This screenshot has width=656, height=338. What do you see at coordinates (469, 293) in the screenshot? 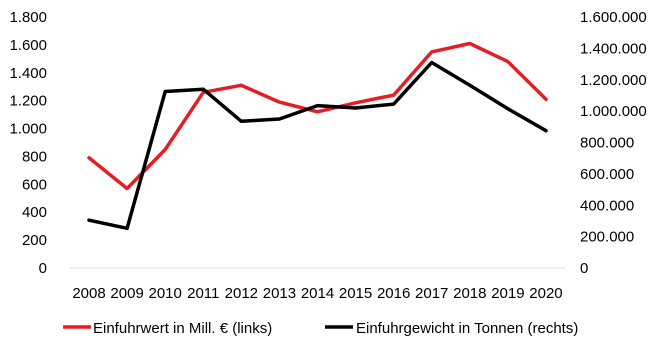
I see `x-tick-label: 2018` at bounding box center [469, 293].